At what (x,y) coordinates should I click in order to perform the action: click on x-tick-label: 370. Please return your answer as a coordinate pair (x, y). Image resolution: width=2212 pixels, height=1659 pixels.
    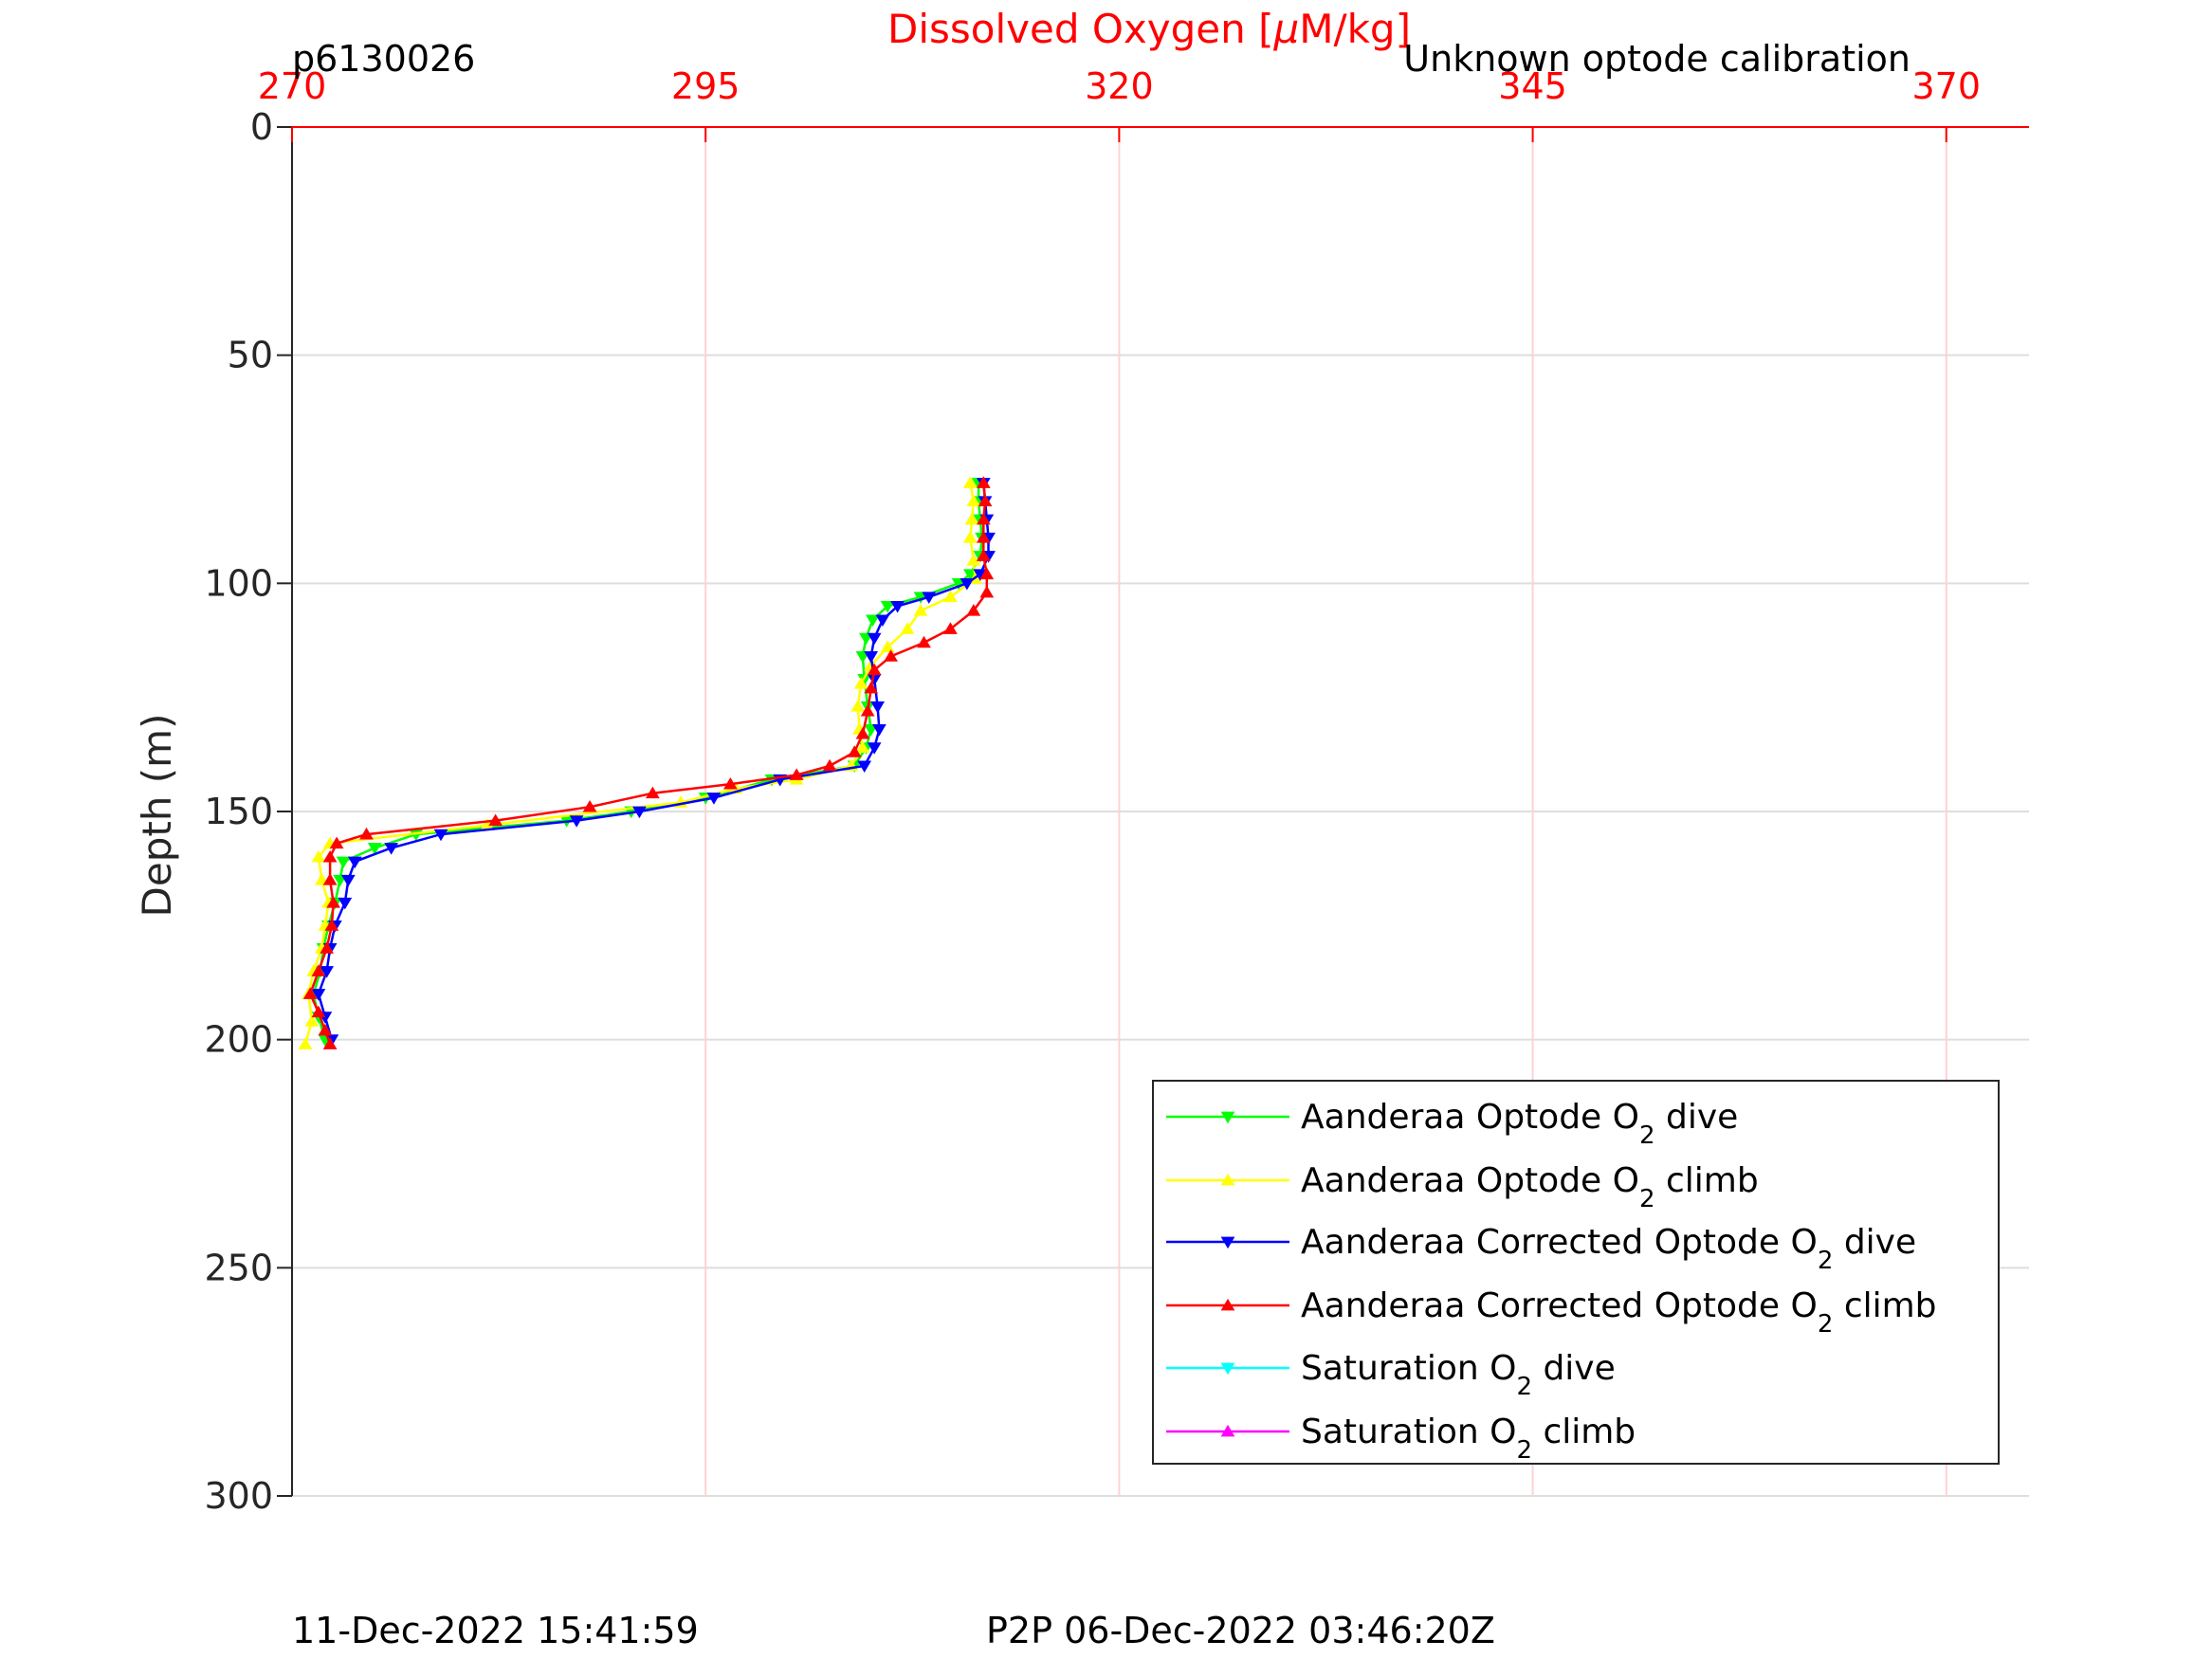
    Looking at the image, I should click on (1946, 86).